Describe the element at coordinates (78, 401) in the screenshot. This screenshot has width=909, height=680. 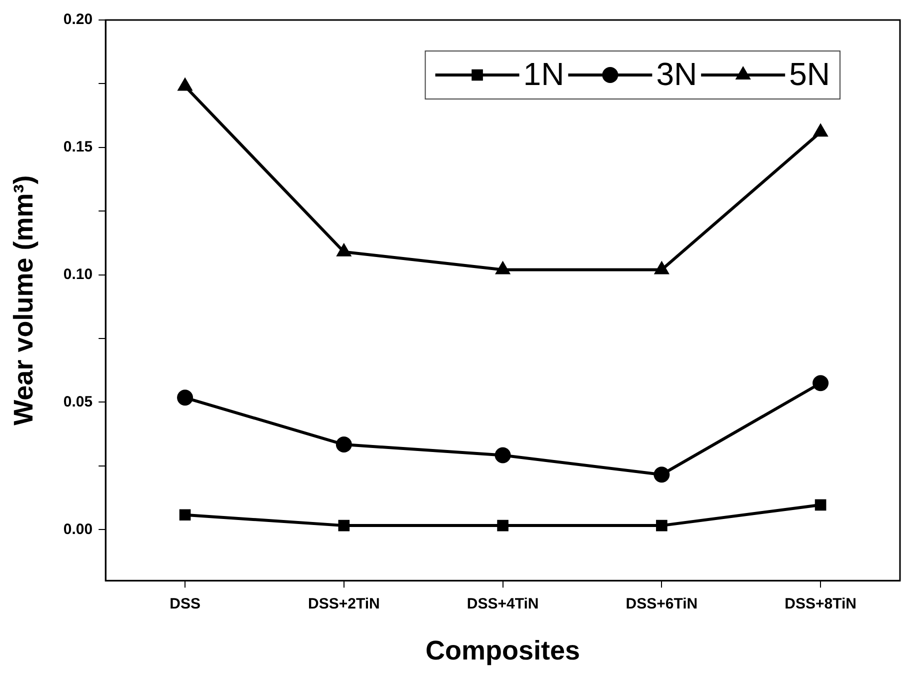
I see `y-tick-label: 0.05` at that location.